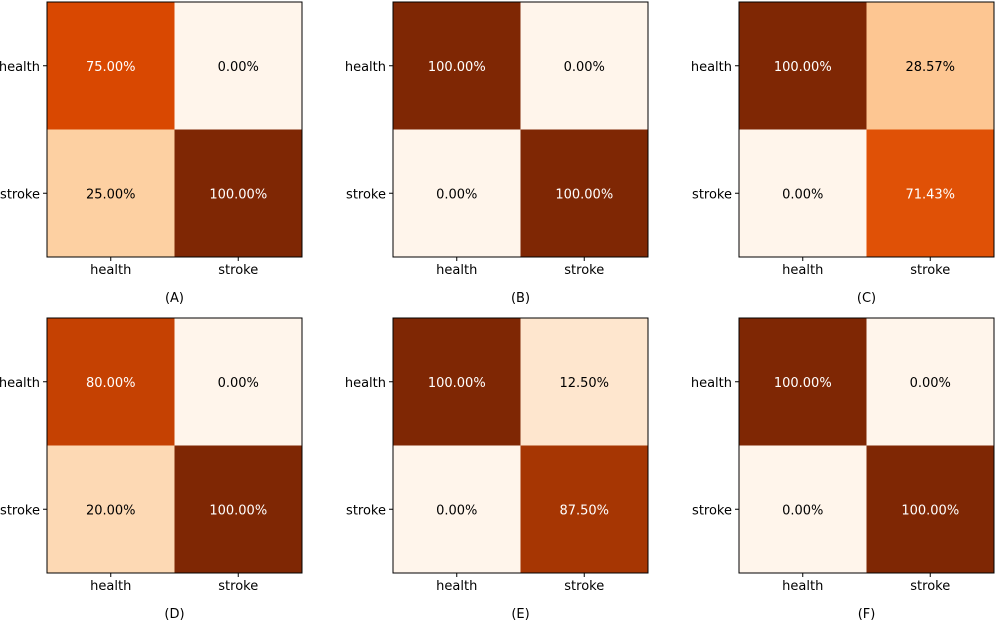  Describe the element at coordinates (866, 298) in the screenshot. I see `panel-label: (C)` at that location.